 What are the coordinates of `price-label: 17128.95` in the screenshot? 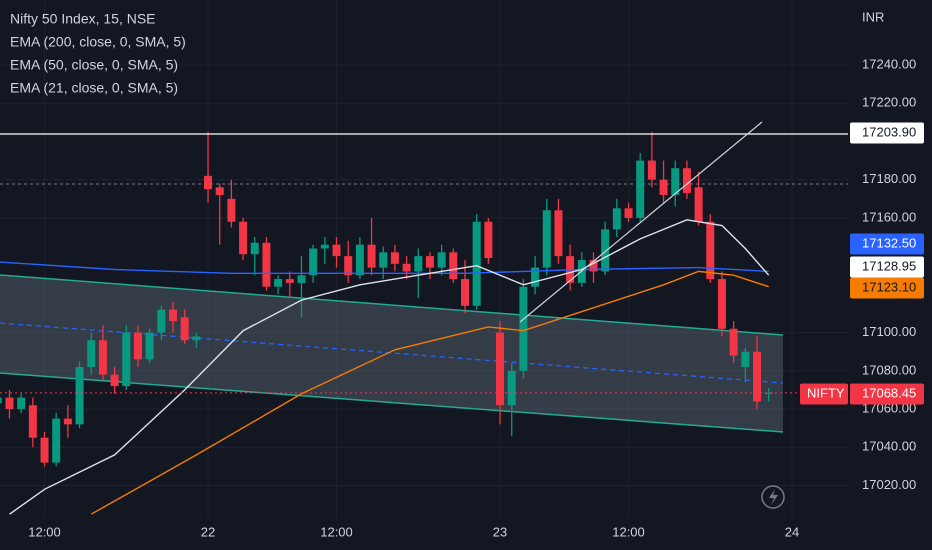 It's located at (889, 265).